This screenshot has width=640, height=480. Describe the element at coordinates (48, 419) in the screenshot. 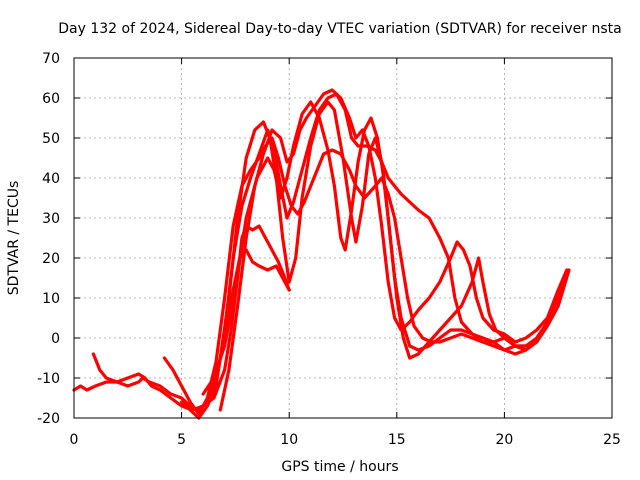

I see `y-tick-label: -20` at that location.